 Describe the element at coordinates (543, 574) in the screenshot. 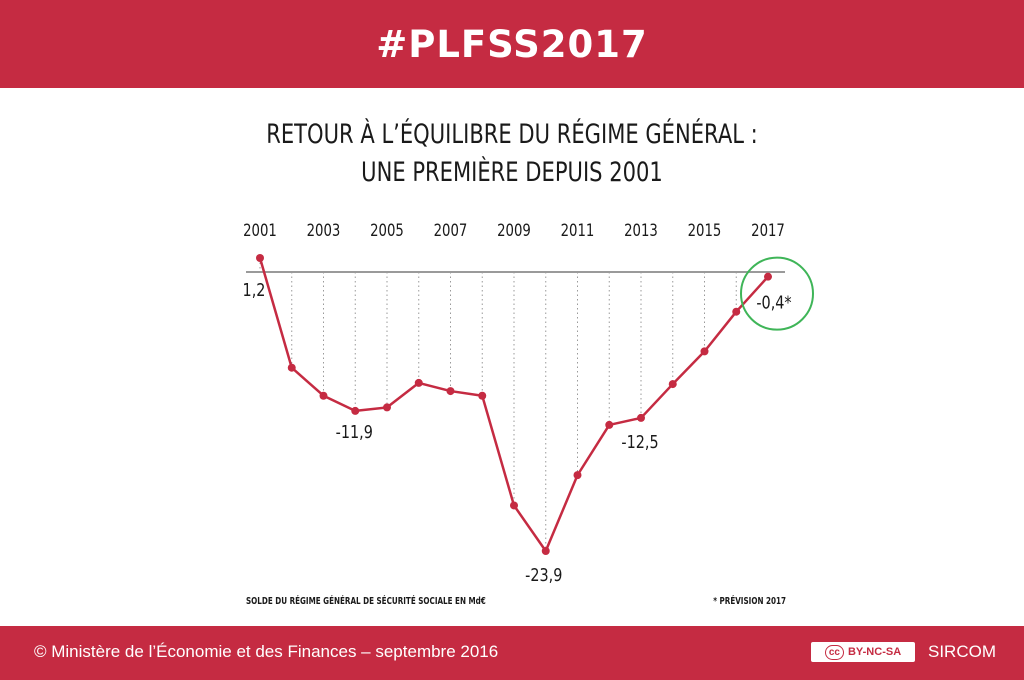

I see `data-label: -23,9` at that location.